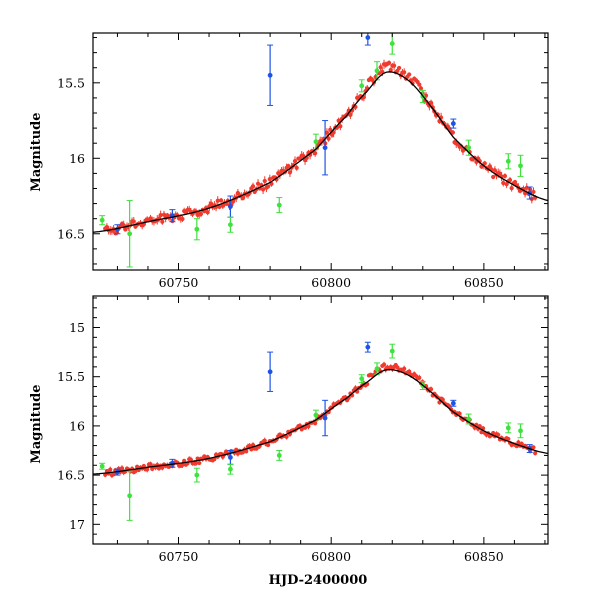 This screenshot has width=600, height=604. What do you see at coordinates (36, 151) in the screenshot?
I see `top-y-axis-title: Magnitude` at bounding box center [36, 151].